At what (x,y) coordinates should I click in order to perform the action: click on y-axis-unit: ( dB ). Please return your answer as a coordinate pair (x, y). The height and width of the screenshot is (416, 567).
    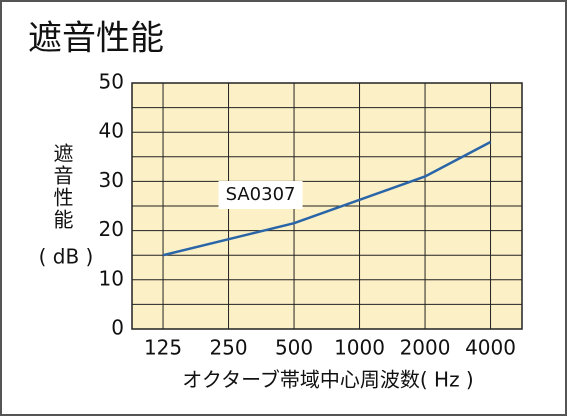
    Looking at the image, I should click on (66, 257).